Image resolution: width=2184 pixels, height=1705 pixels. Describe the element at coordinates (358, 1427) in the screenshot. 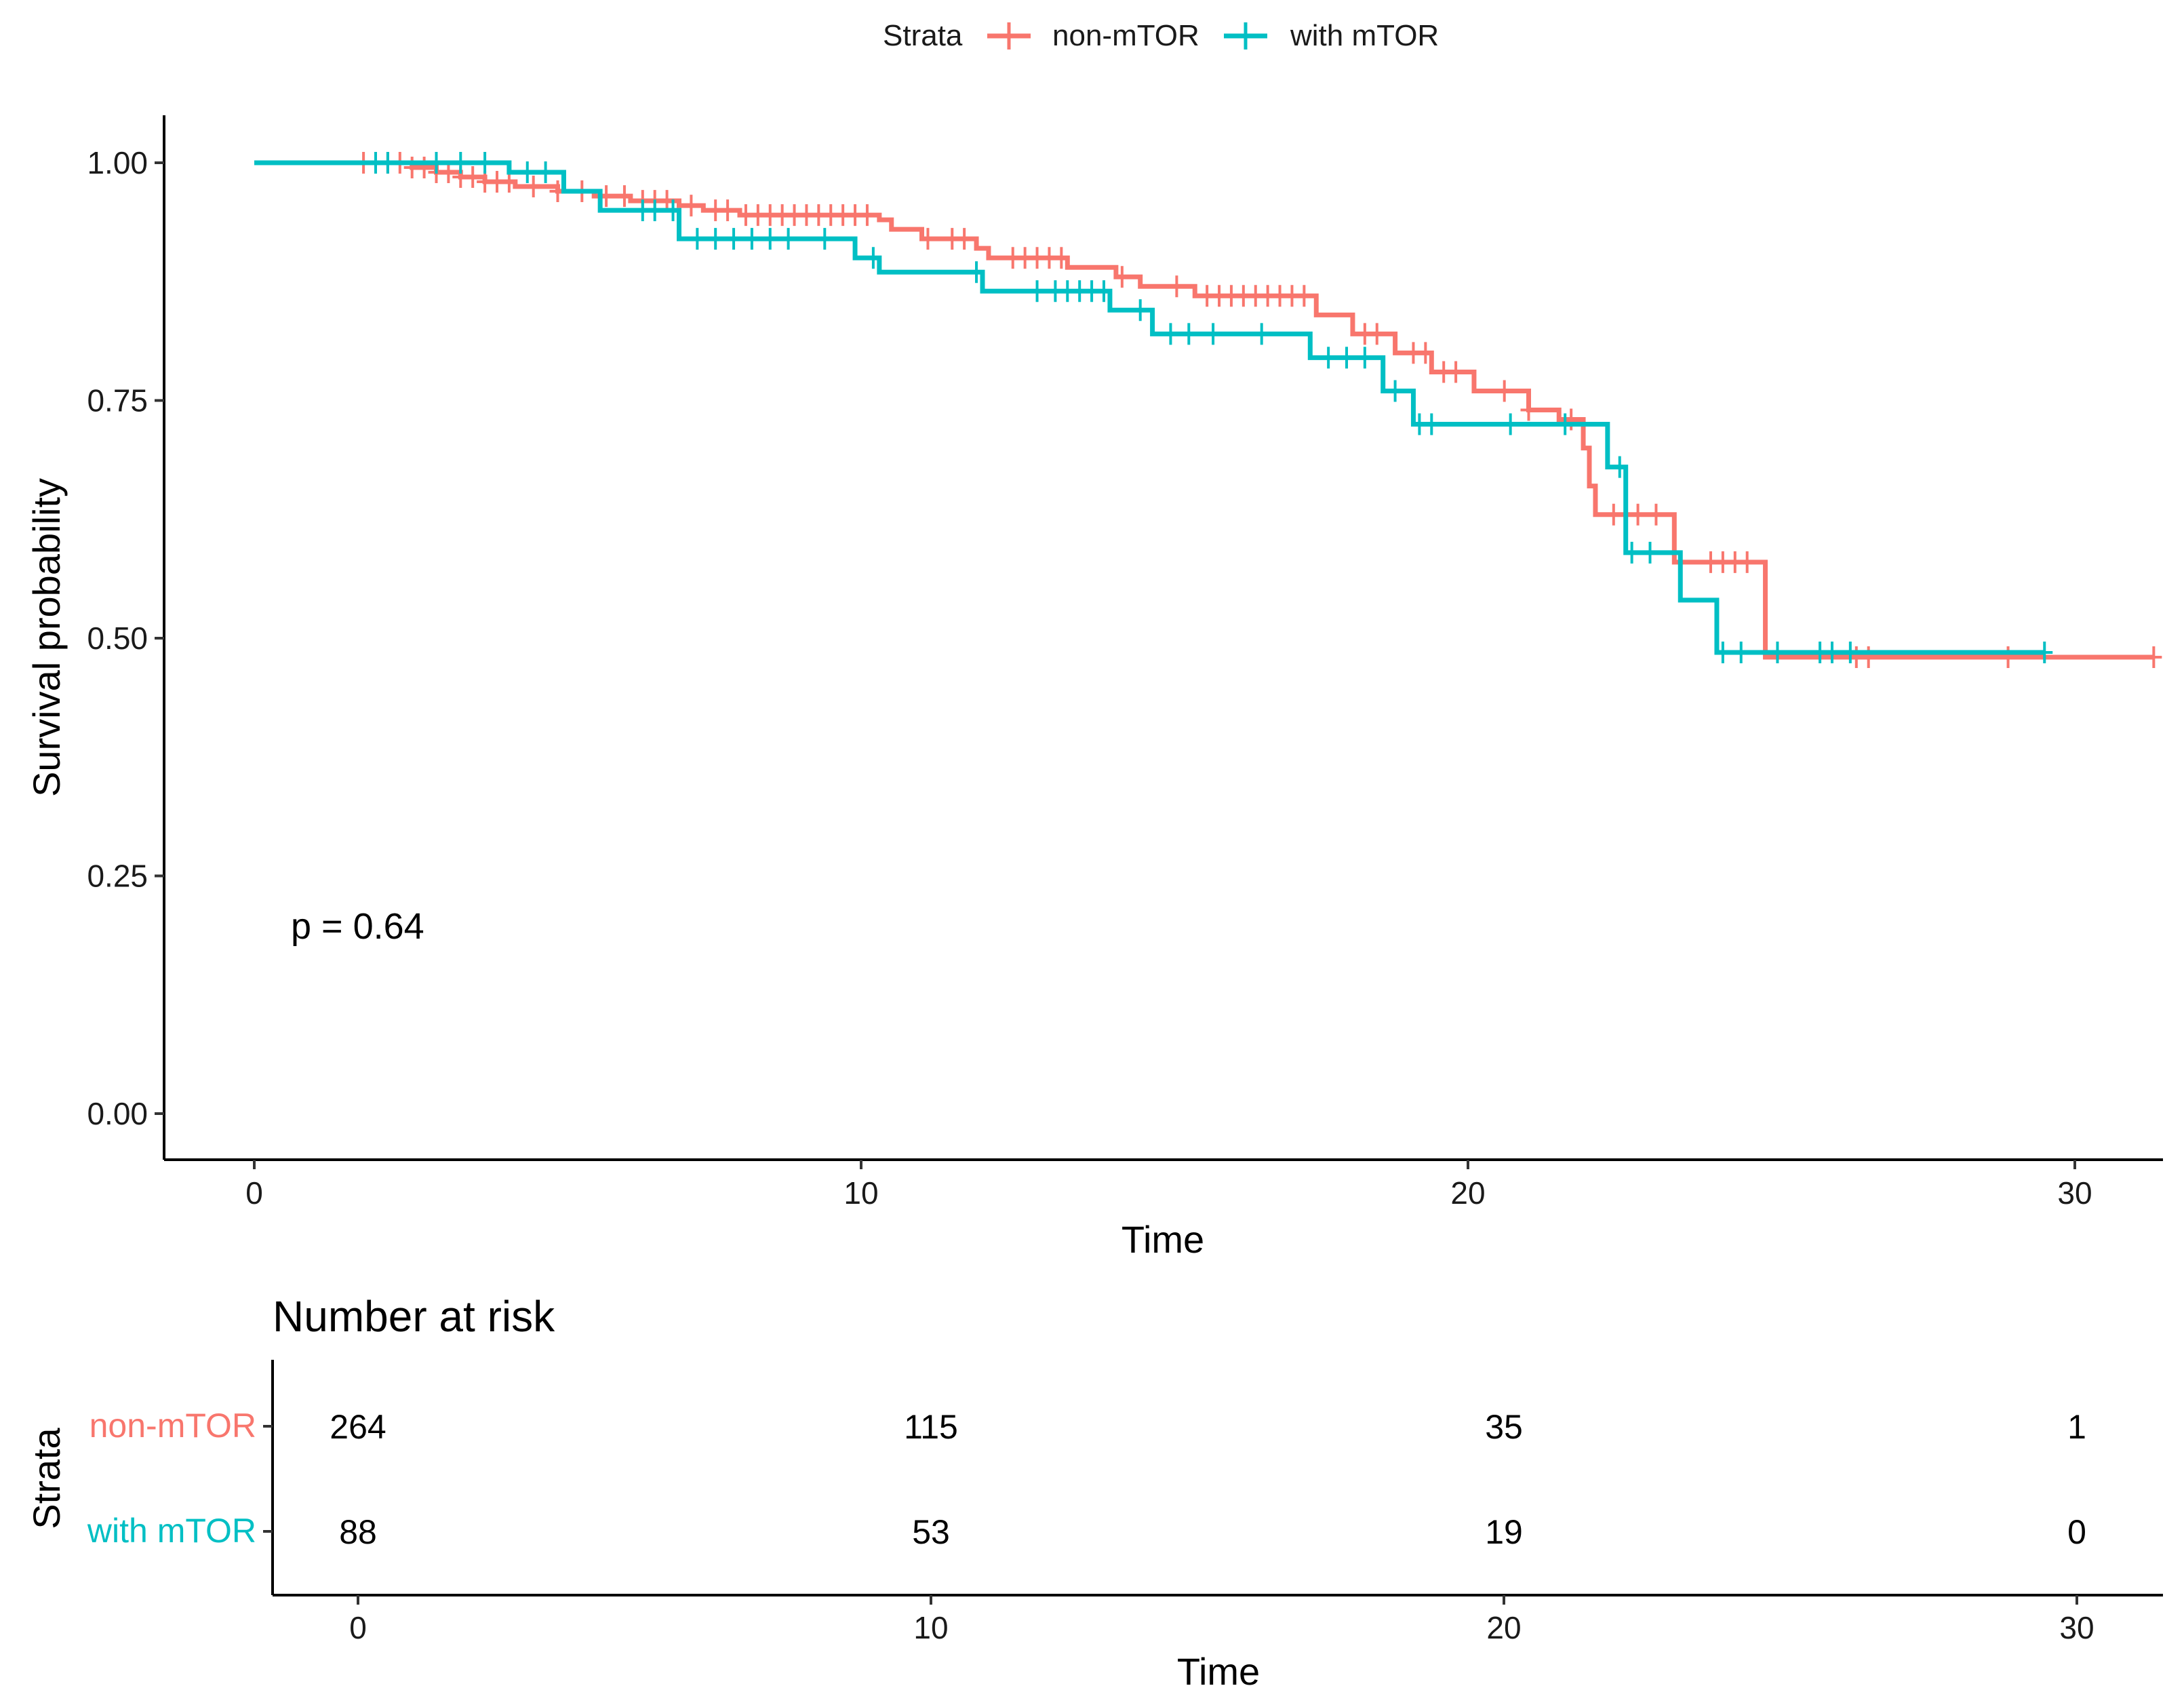

I see `risk-value-non-mtor: 264` at that location.